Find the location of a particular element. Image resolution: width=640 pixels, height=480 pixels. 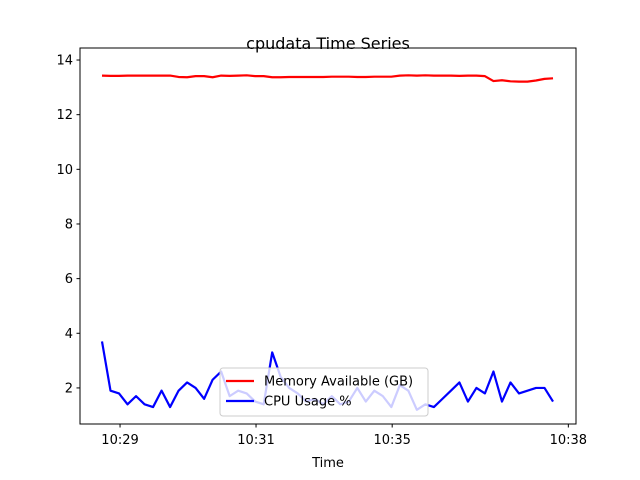

legend: Memory Available (GB) CPU Usage % is located at coordinates (324, 392).